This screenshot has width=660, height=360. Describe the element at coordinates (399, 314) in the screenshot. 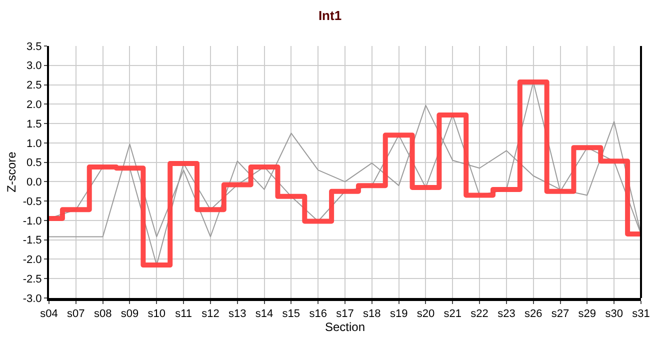

I see `x-tick-label: s19` at that location.